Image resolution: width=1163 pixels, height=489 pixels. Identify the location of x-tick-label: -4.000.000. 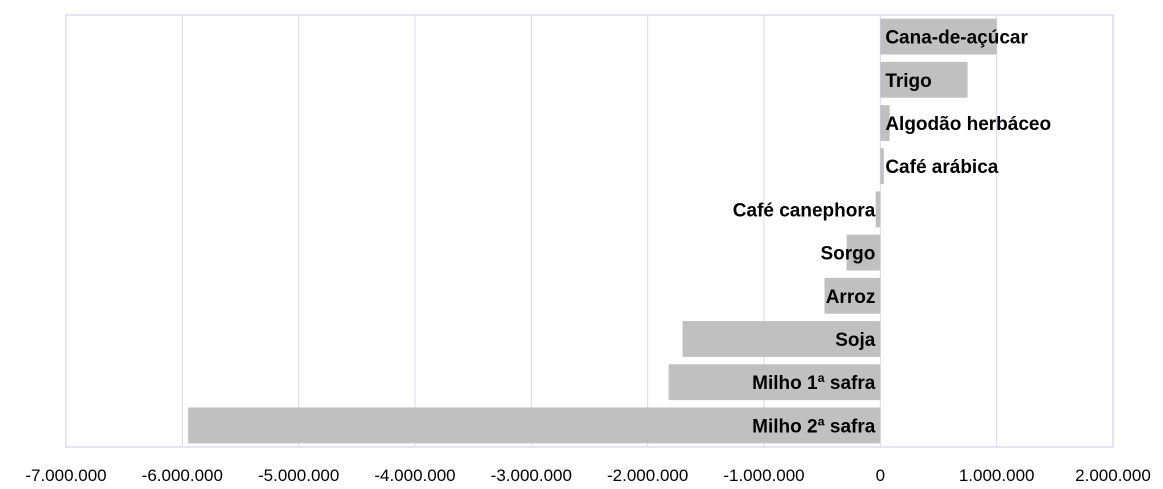
(414, 475).